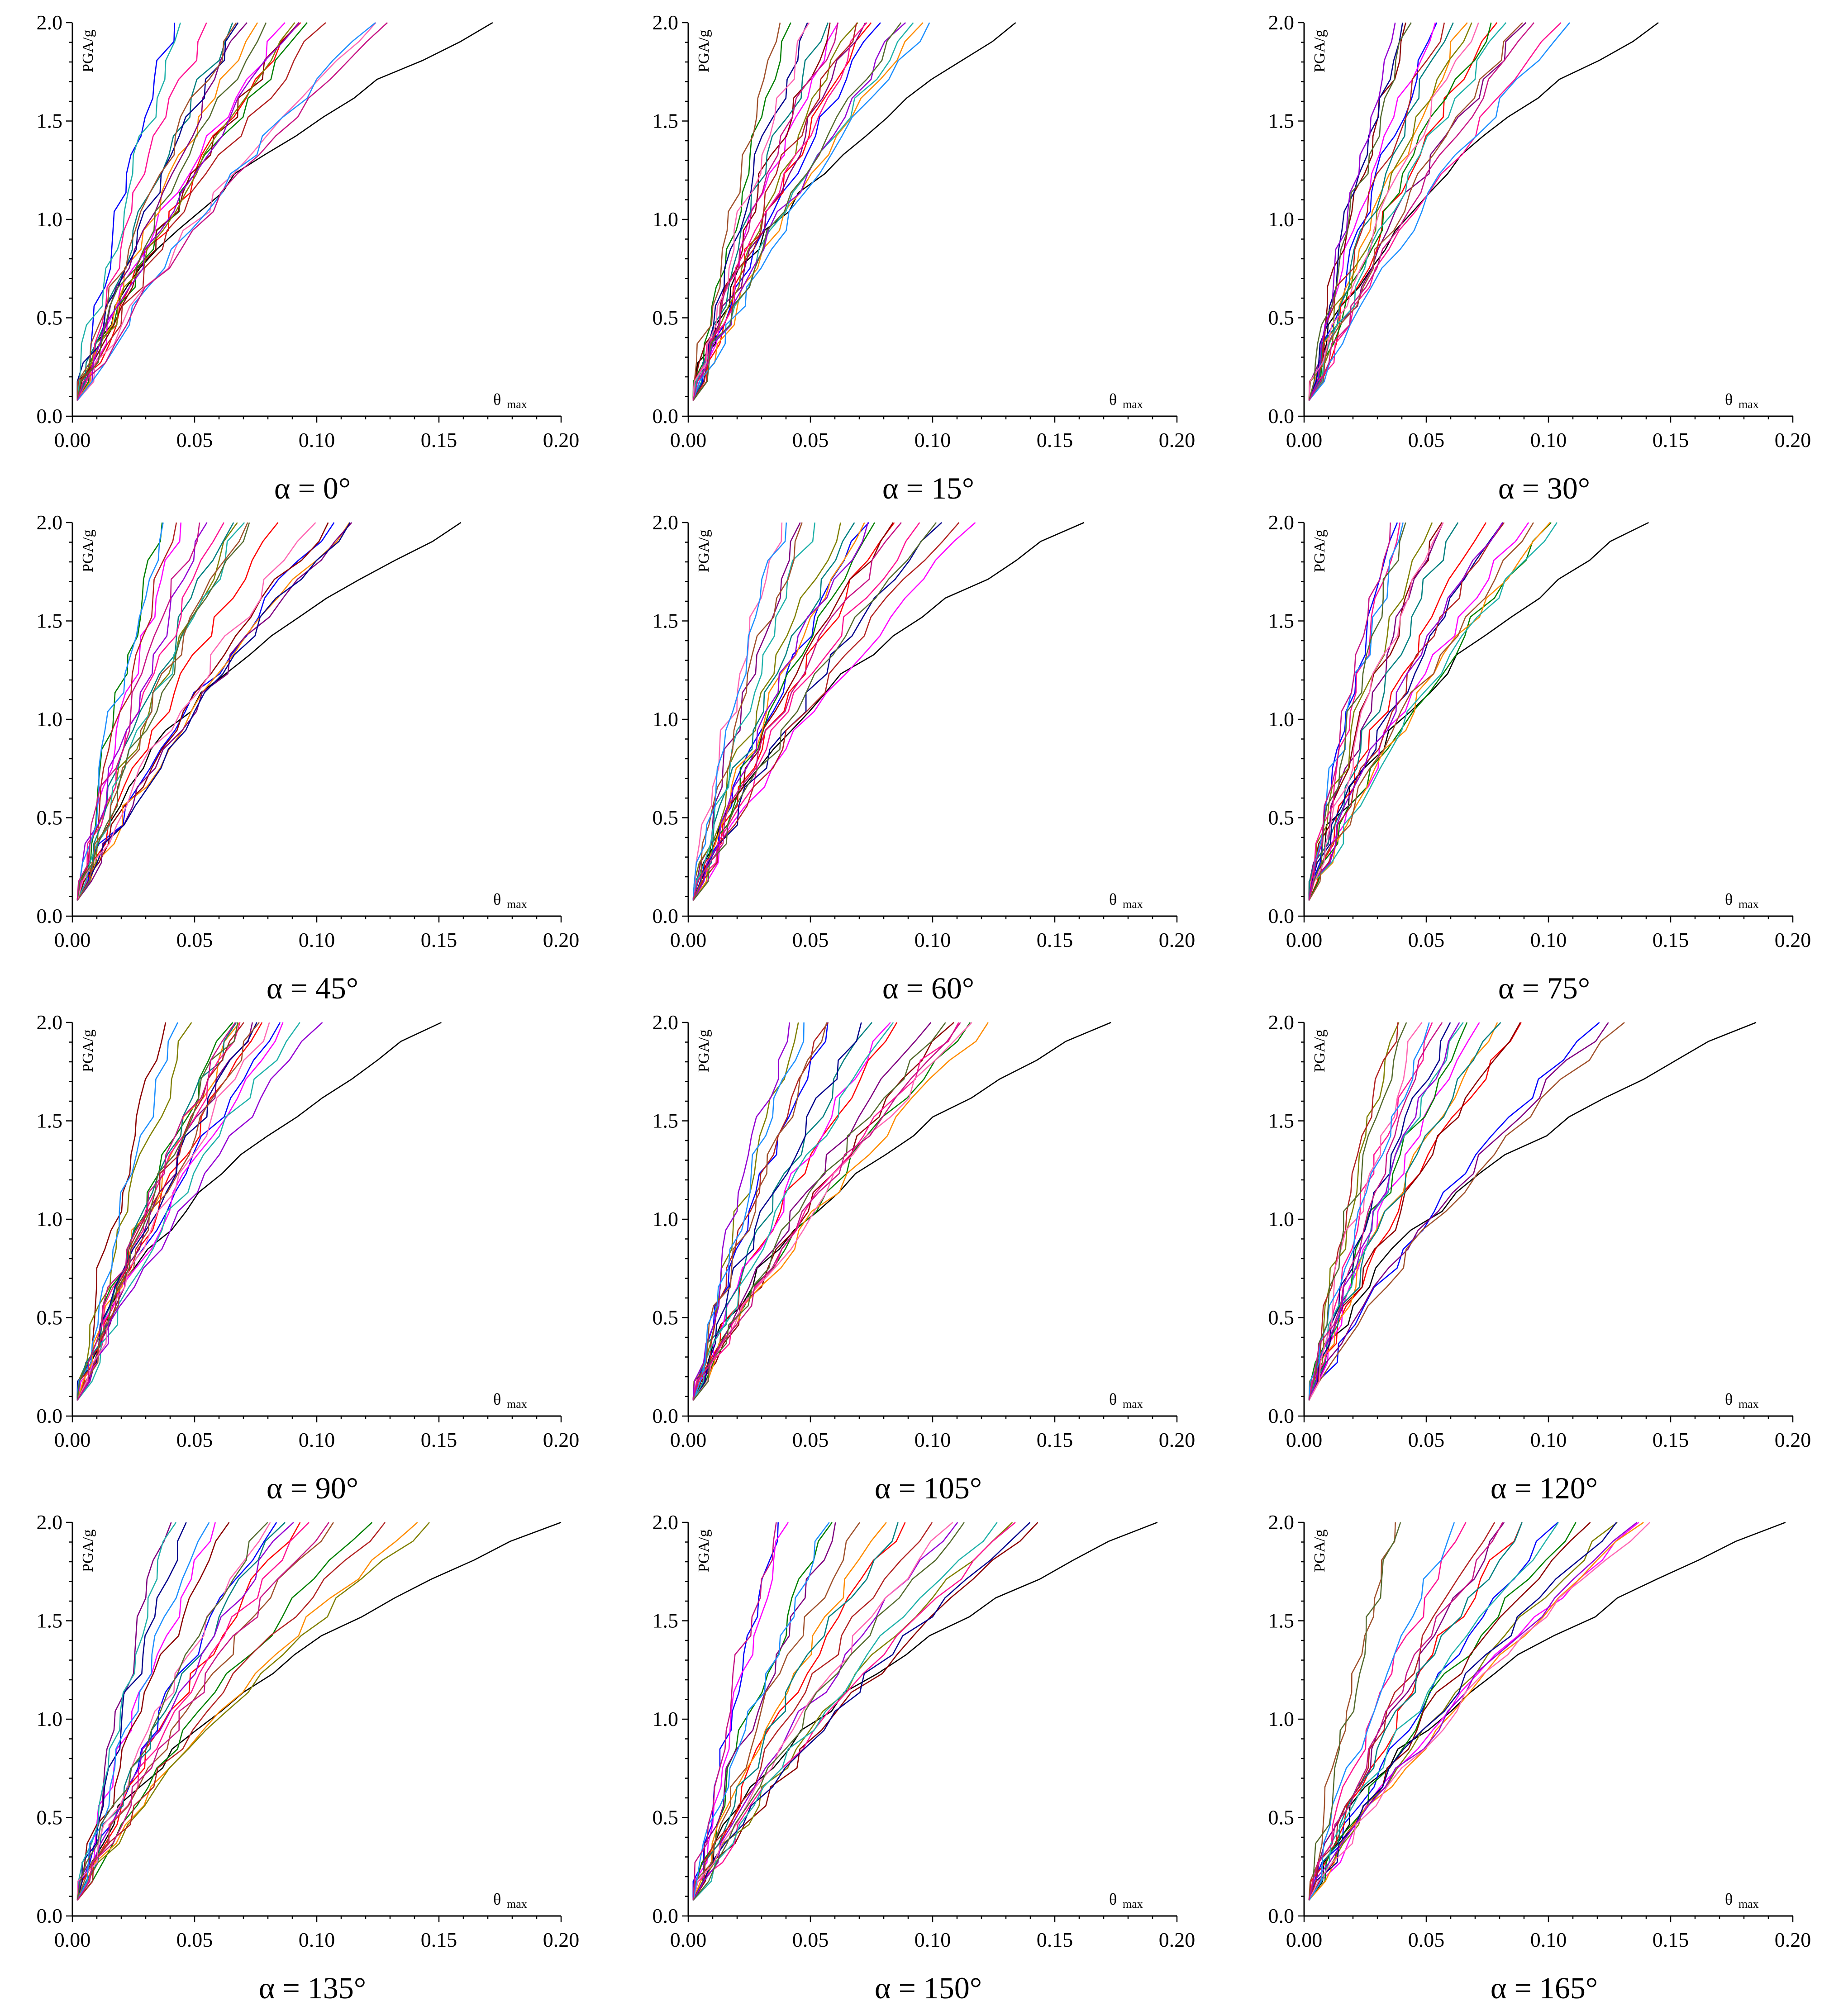 The width and height of the screenshot is (1848, 2006). What do you see at coordinates (1544, 1988) in the screenshot?
I see `panel-caption: α = 165°` at bounding box center [1544, 1988].